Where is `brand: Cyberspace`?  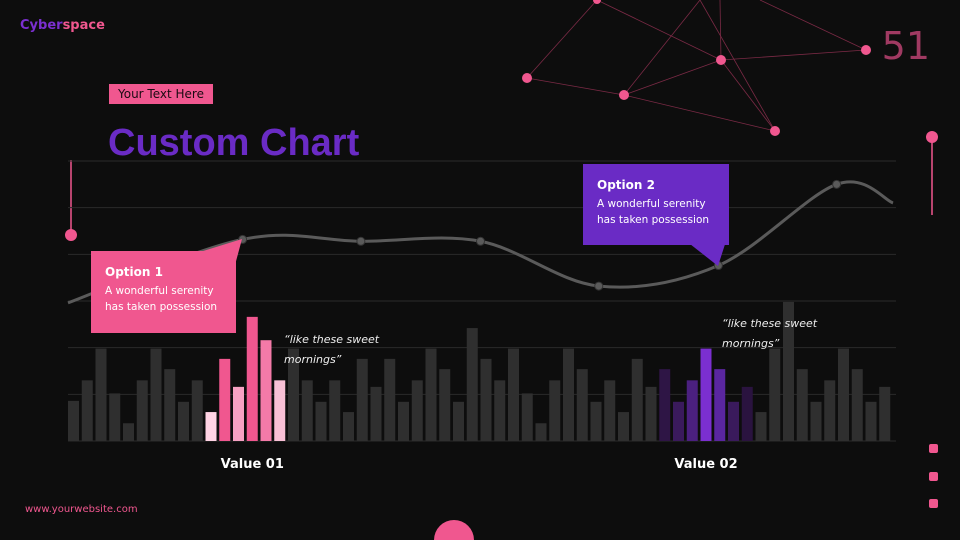 brand: Cyberspace is located at coordinates (62, 25).